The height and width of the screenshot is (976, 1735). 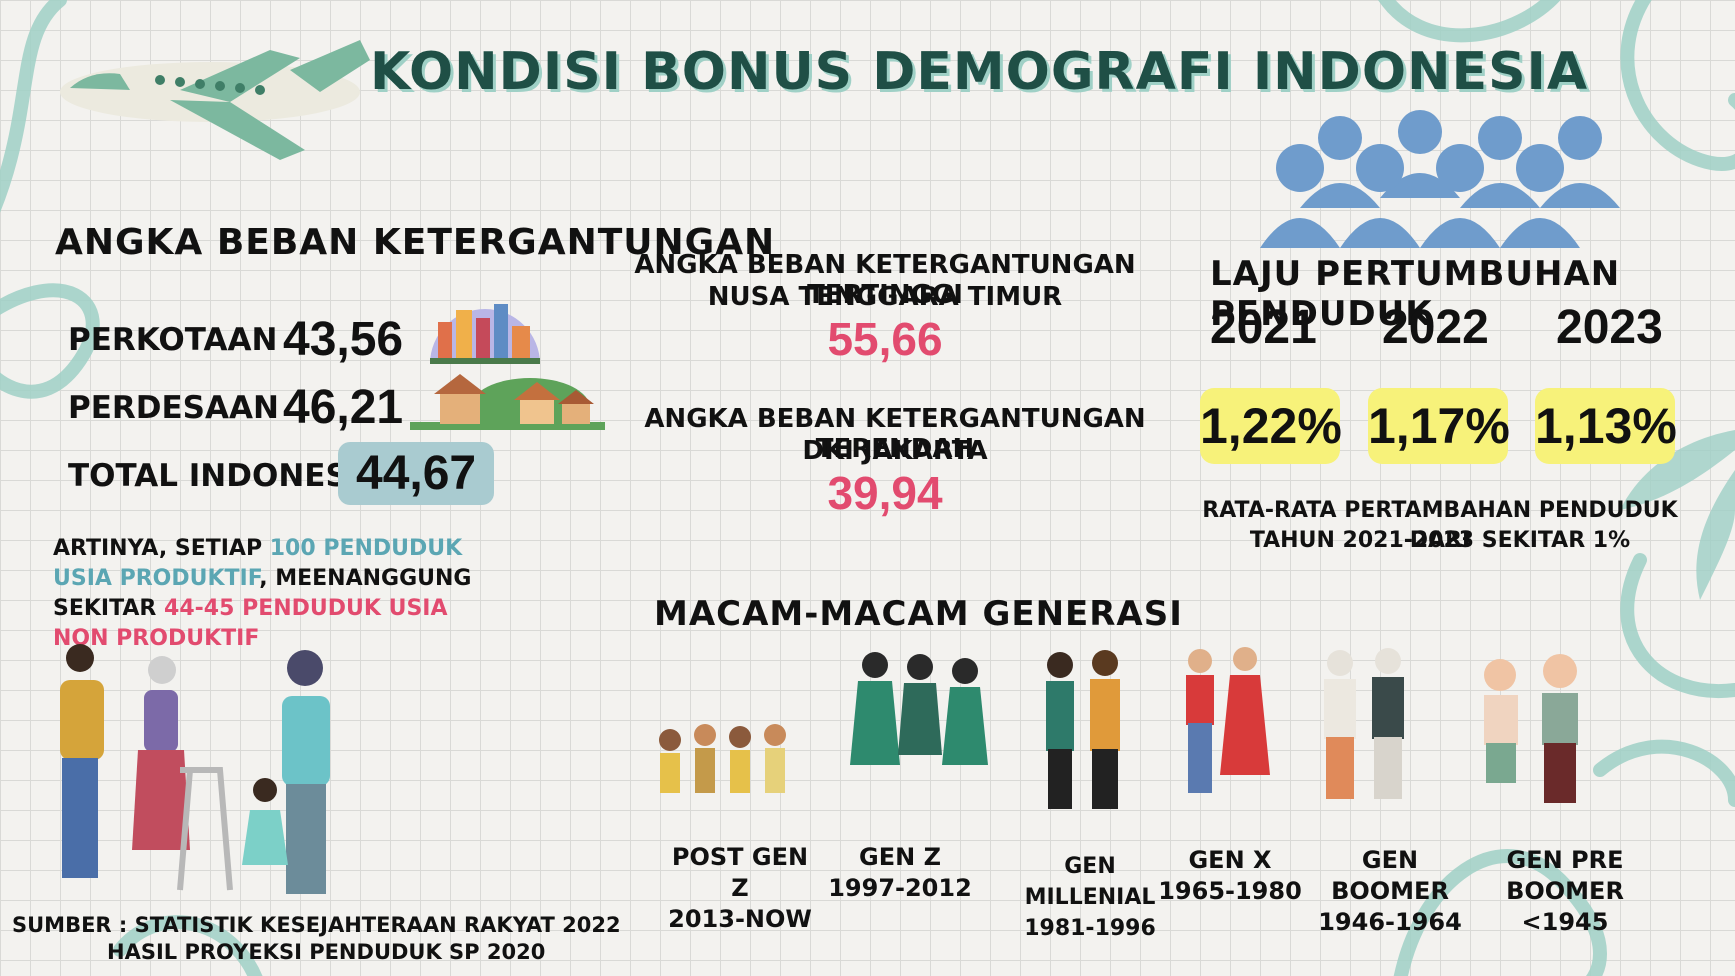 What do you see at coordinates (1415, 294) in the screenshot?
I see `growth-heading: LAJU PERTUMBUHAN PENDUDUK` at bounding box center [1415, 294].